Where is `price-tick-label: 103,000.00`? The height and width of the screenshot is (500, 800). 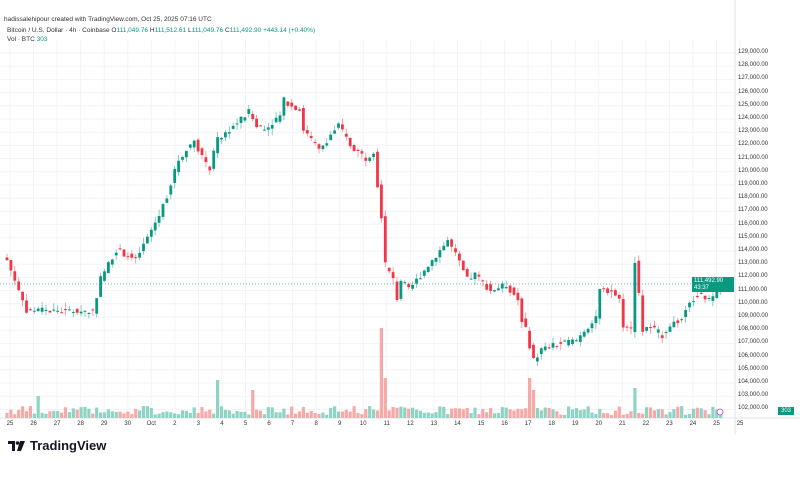 price-tick-label: 103,000.00 is located at coordinates (753, 395).